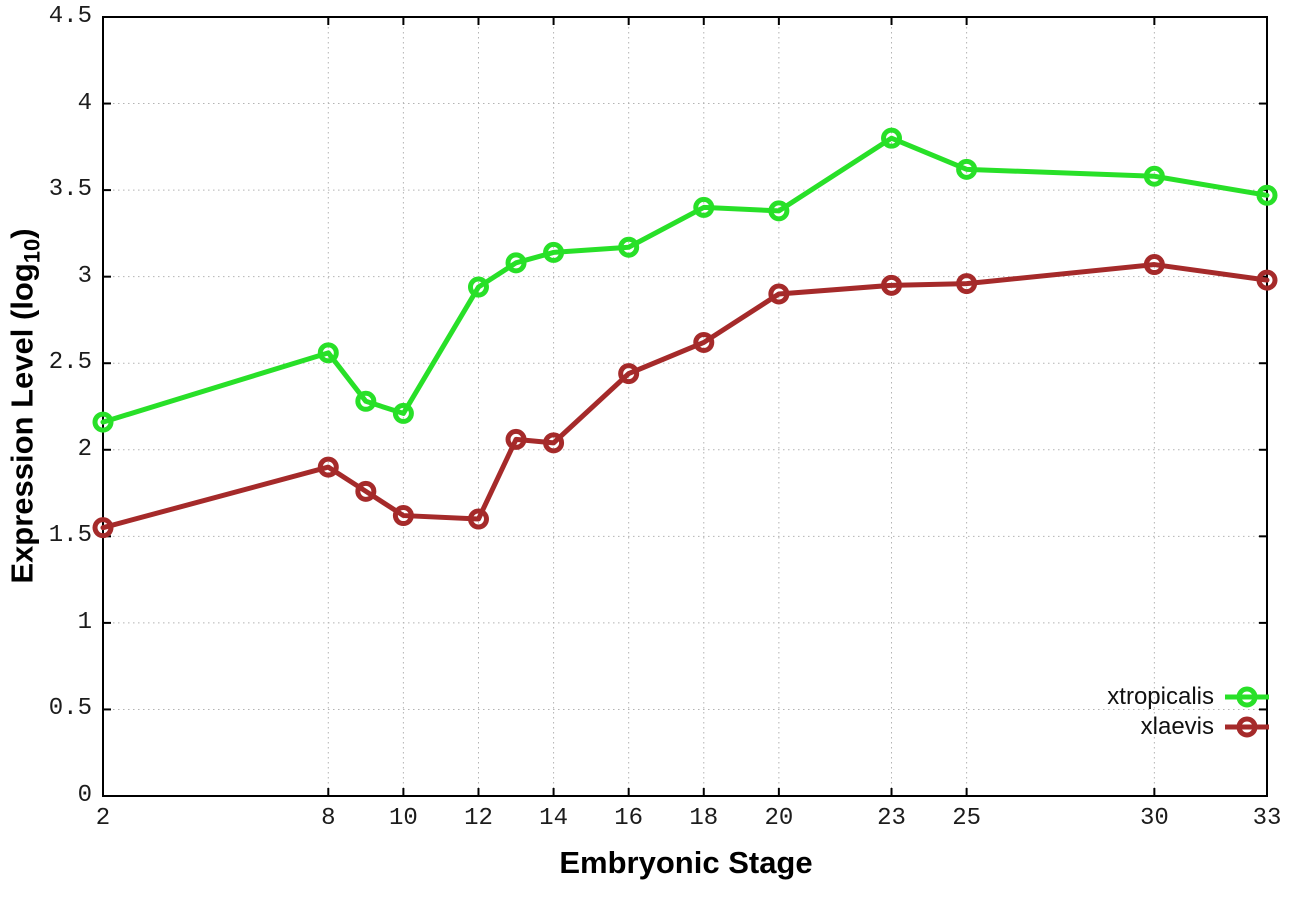  Describe the element at coordinates (403, 818) in the screenshot. I see `x-tick-label-10: 10` at that location.